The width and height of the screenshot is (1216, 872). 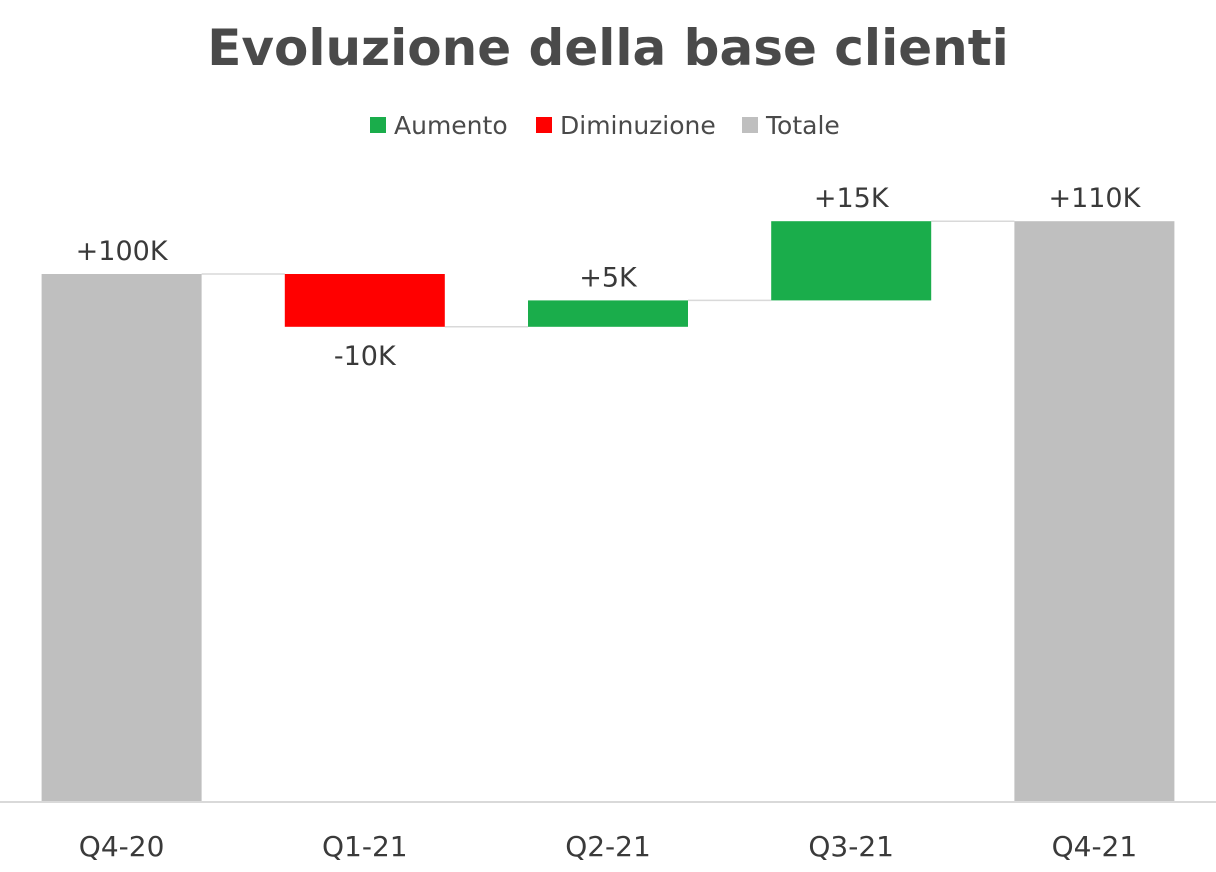 What do you see at coordinates (638, 125) in the screenshot?
I see `legend-label-decrease: Diminuzione` at bounding box center [638, 125].